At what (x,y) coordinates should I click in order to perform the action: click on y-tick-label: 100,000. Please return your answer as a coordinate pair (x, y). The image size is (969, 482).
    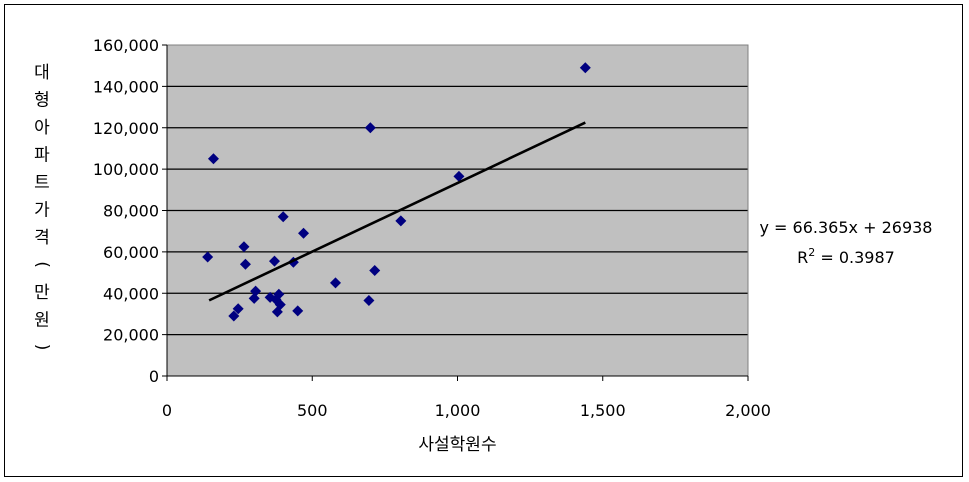
    Looking at the image, I should click on (126, 169).